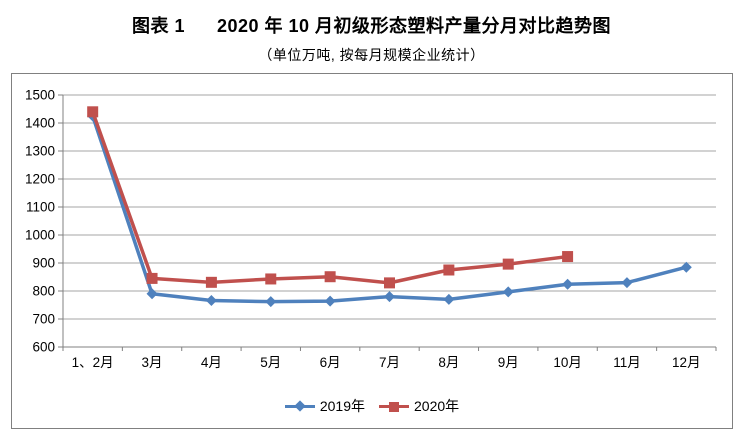 Image resolution: width=743 pixels, height=440 pixels. Describe the element at coordinates (342, 406) in the screenshot. I see `legend-label-2019: 2019年` at that location.